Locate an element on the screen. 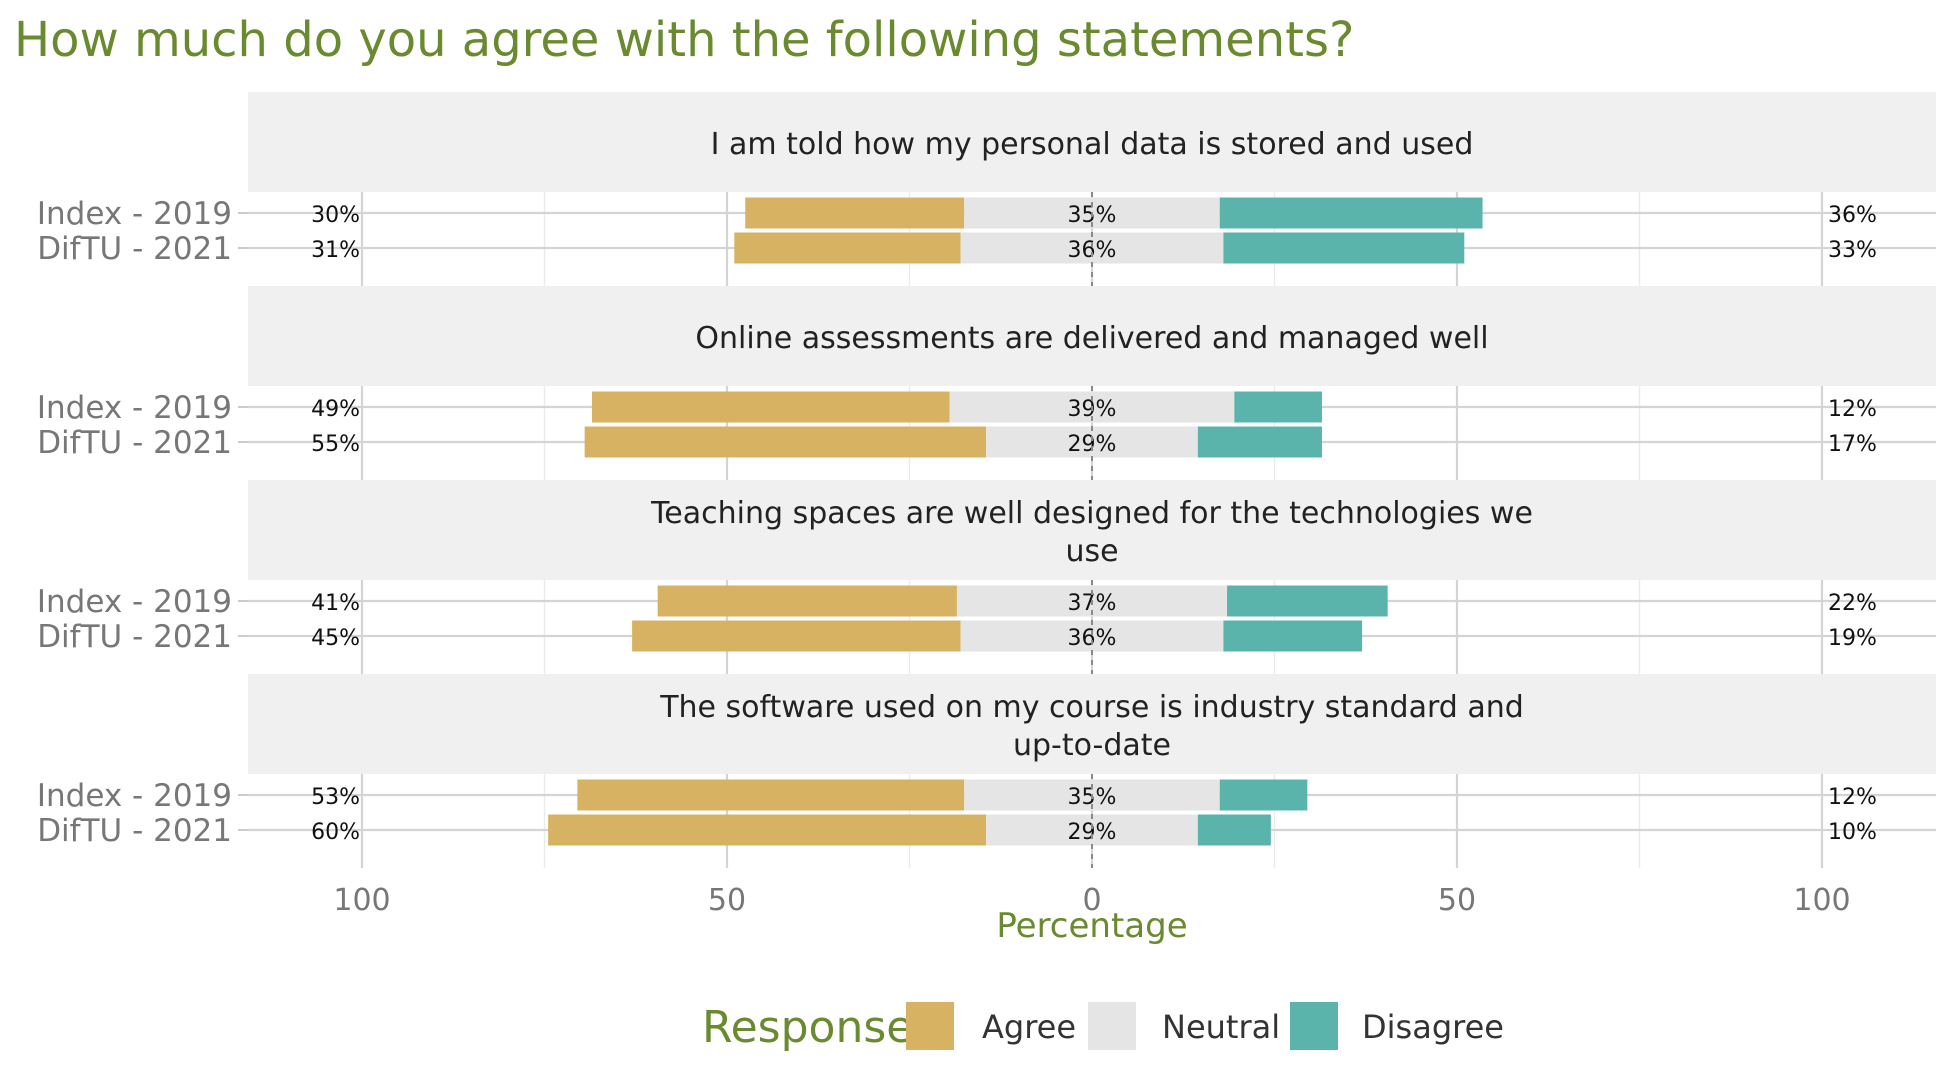 The width and height of the screenshot is (1944, 1080). legend-key-agree is located at coordinates (930, 1026).